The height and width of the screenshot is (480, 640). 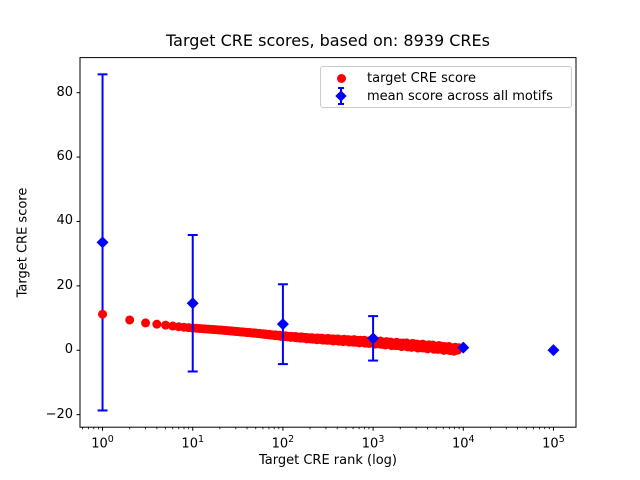 What do you see at coordinates (193, 443) in the screenshot?
I see `x-tick-label: 10¹` at bounding box center [193, 443].